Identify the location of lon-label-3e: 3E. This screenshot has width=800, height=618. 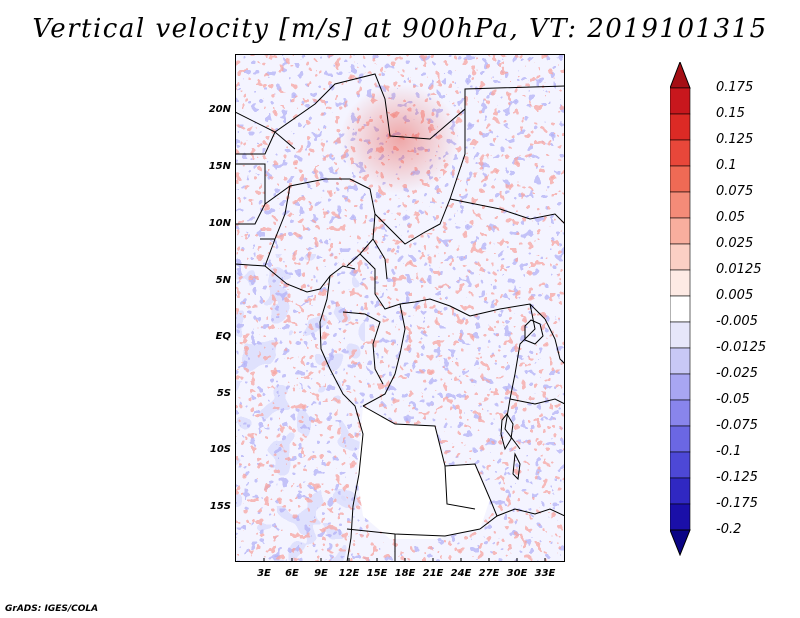
(264, 573).